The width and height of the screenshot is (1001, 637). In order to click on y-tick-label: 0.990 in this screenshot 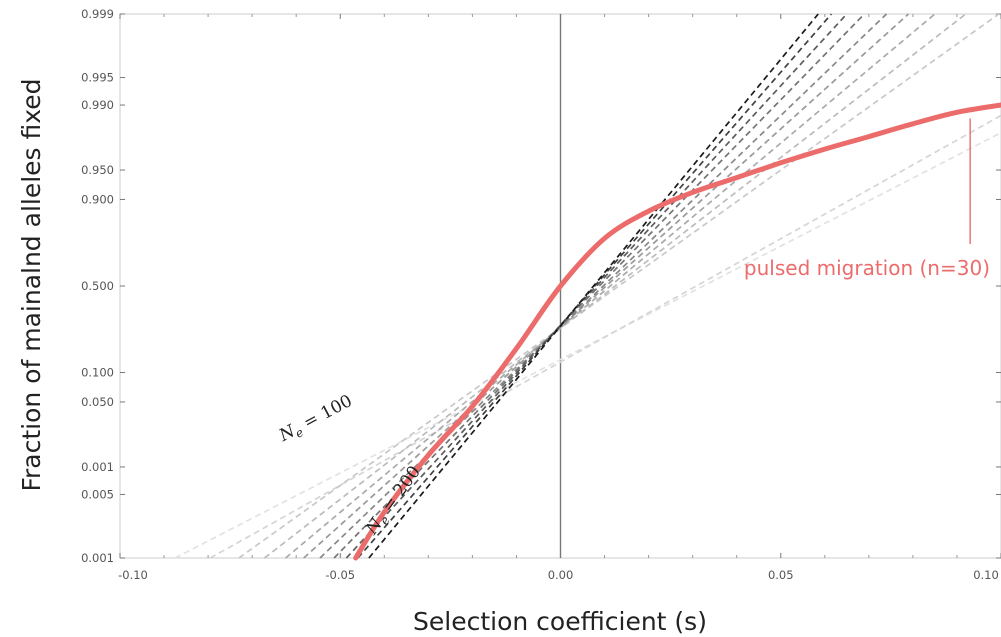, I will do `click(97, 105)`.